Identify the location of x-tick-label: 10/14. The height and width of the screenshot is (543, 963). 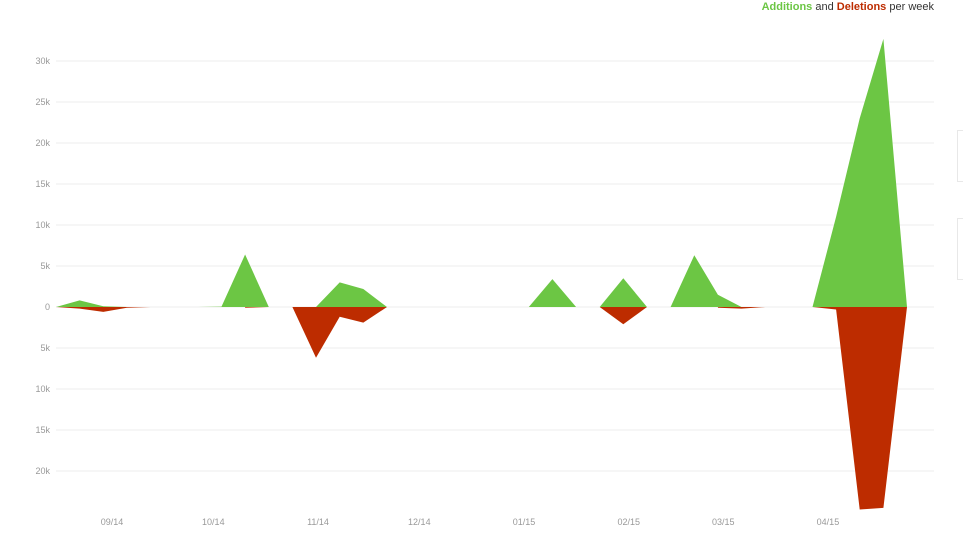
(213, 522).